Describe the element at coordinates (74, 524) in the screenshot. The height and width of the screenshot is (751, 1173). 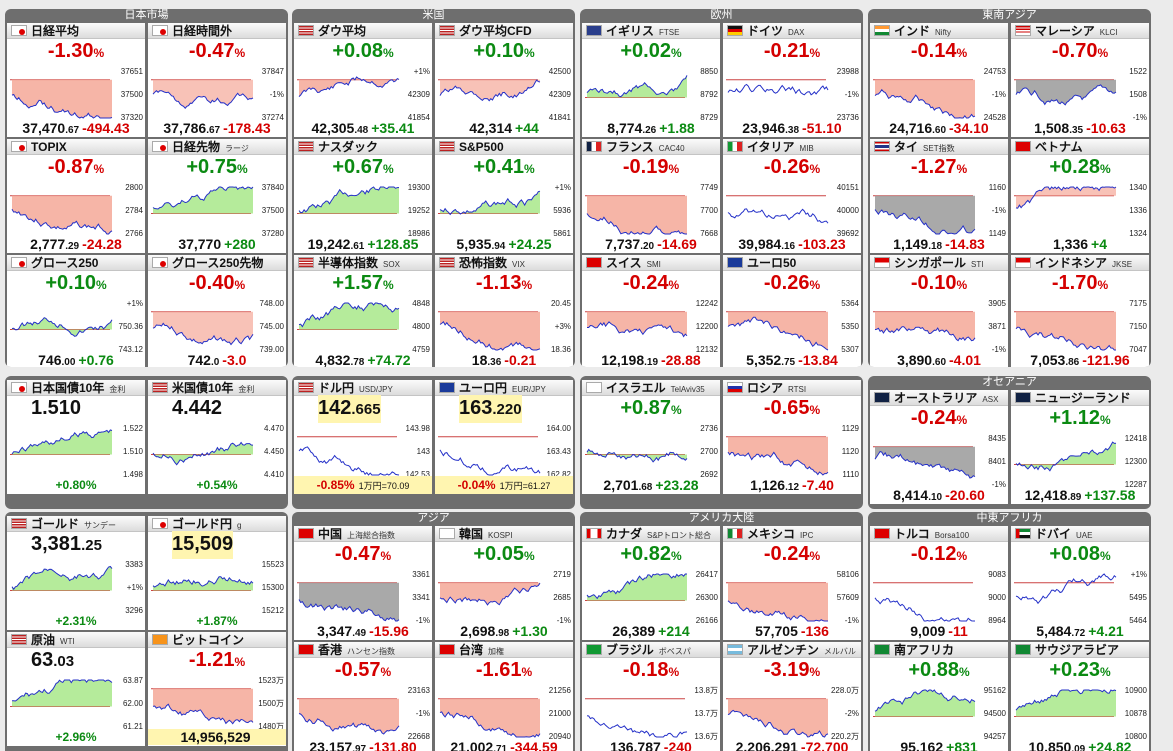
I see `tile-name: ゴールド サンデー` at that location.